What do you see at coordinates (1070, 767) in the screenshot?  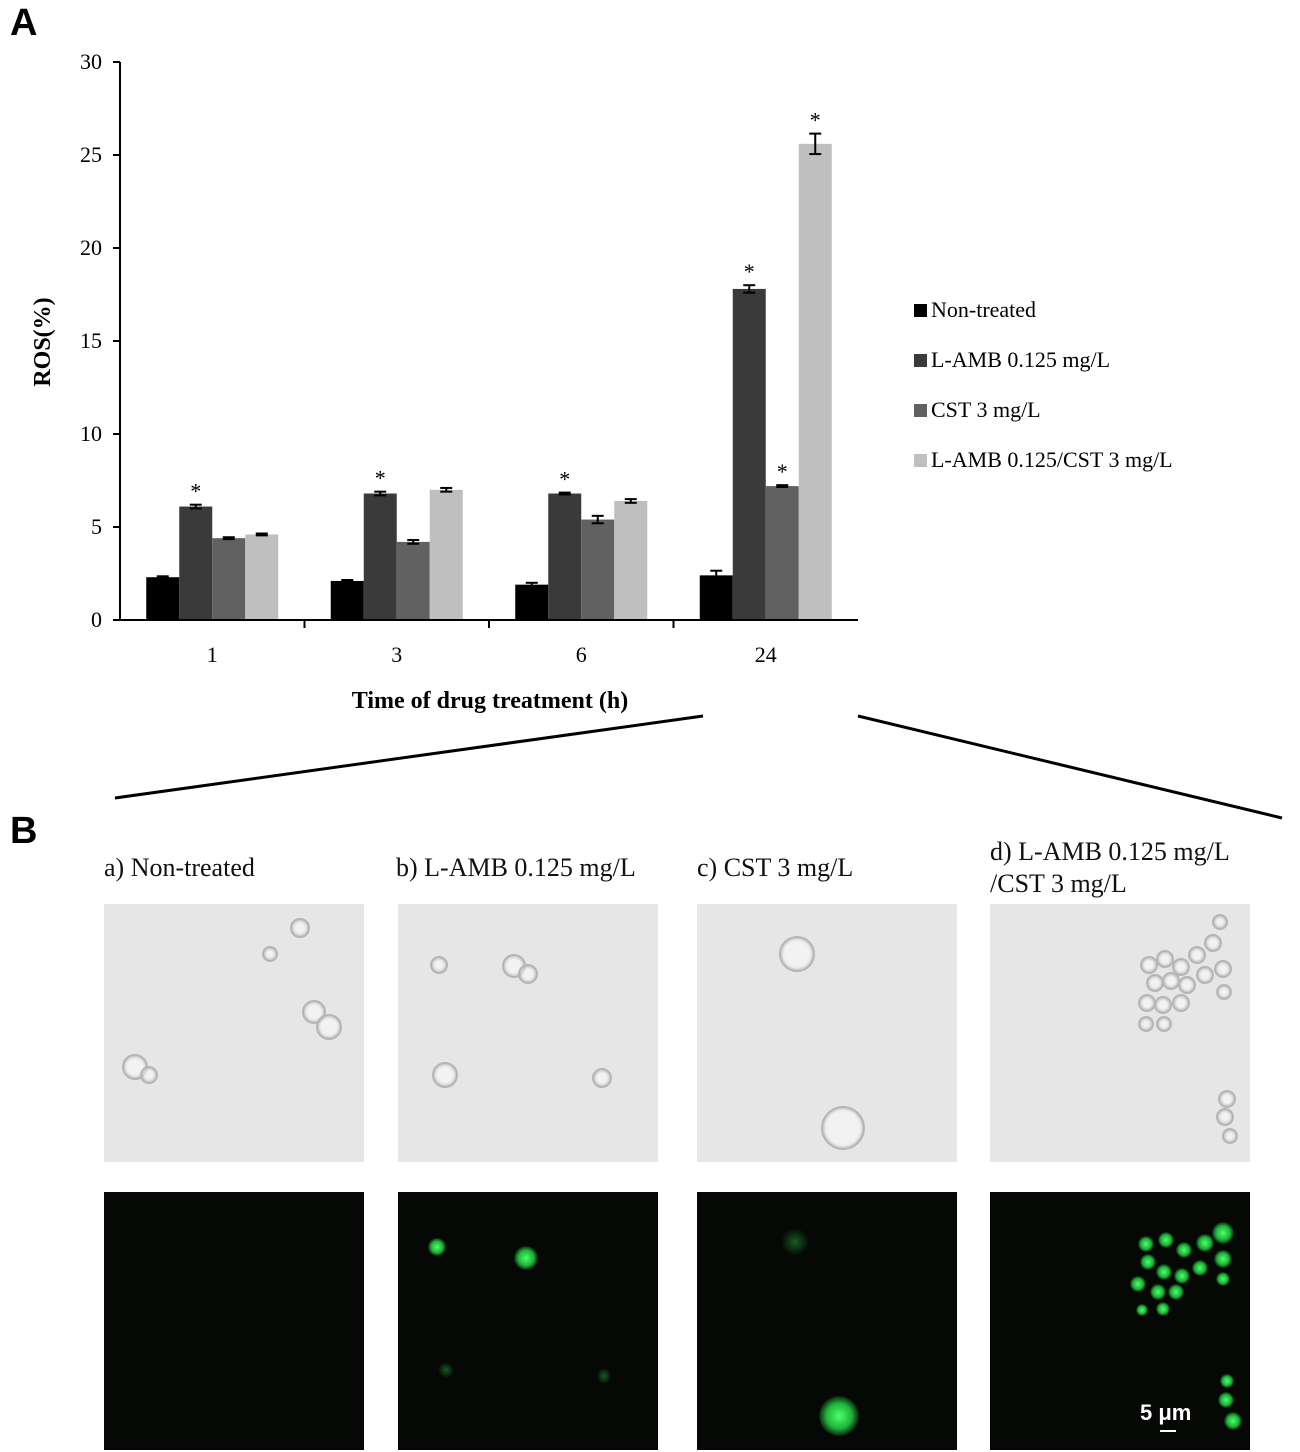 I see `zoom-line-right` at bounding box center [1070, 767].